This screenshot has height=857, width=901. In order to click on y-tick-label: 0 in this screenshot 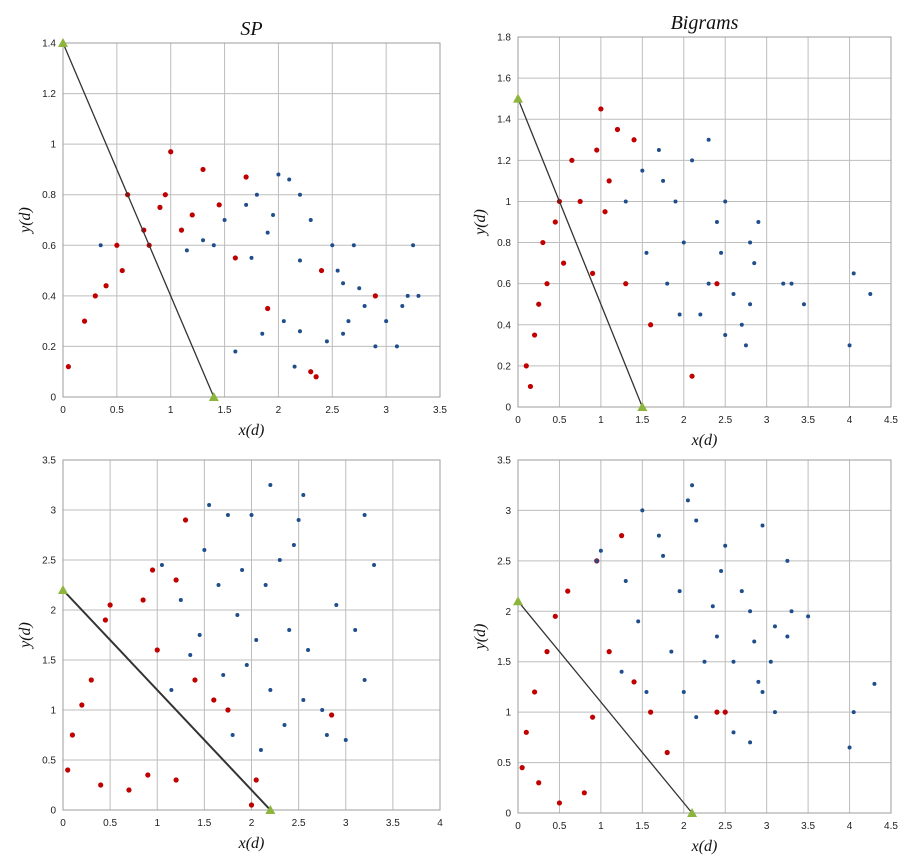, I will do `click(53, 811)`.